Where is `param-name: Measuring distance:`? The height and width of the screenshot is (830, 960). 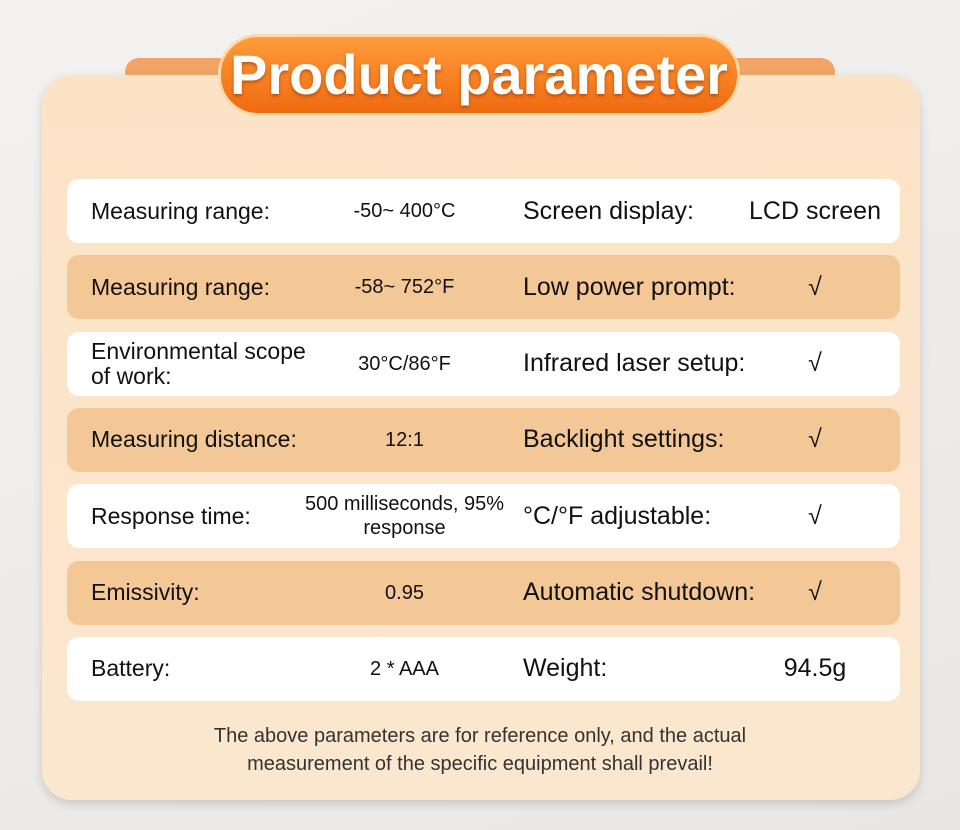 param-name: Measuring distance: is located at coordinates (194, 439).